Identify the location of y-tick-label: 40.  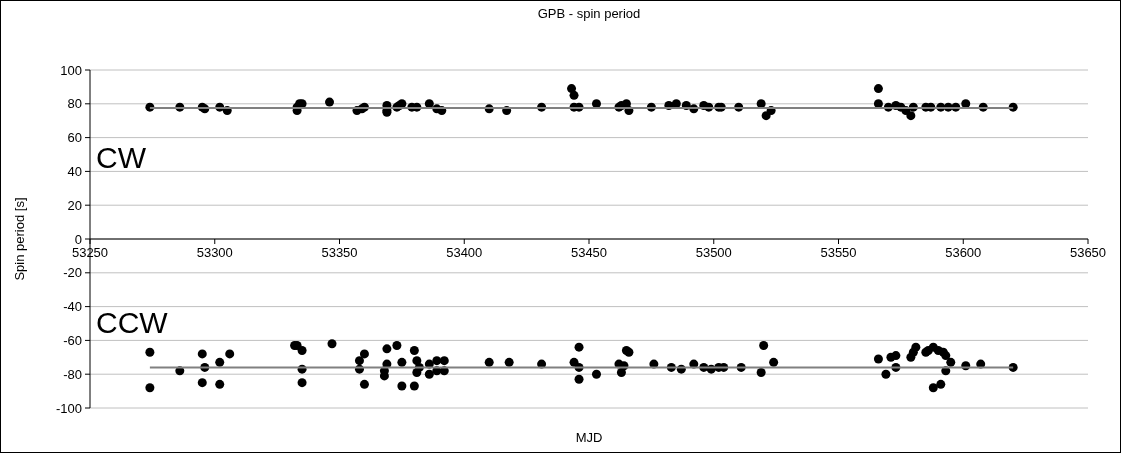
(74, 171).